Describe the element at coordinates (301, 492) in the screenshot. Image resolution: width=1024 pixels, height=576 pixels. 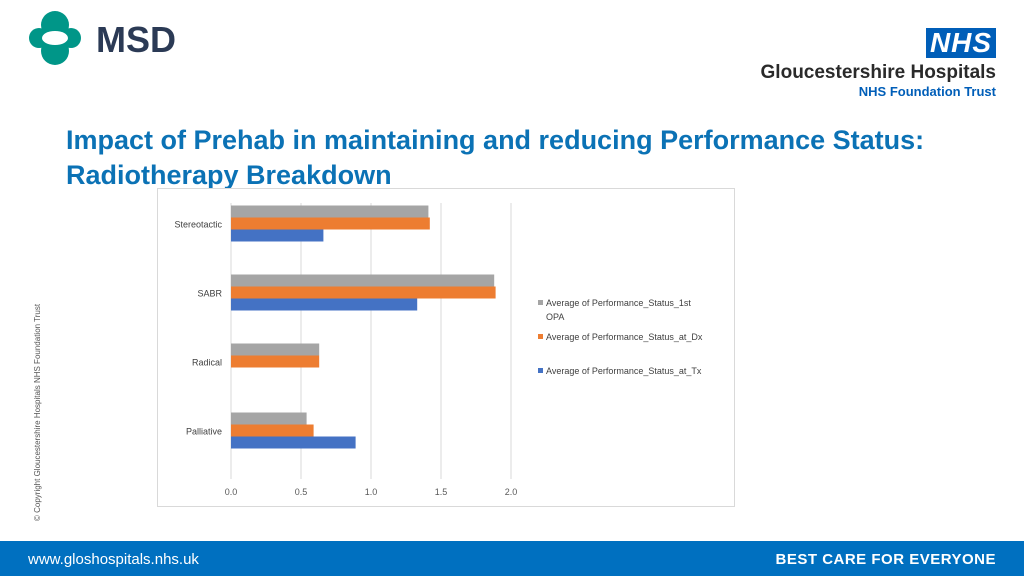
I see `x-tick-label: 0.5` at that location.